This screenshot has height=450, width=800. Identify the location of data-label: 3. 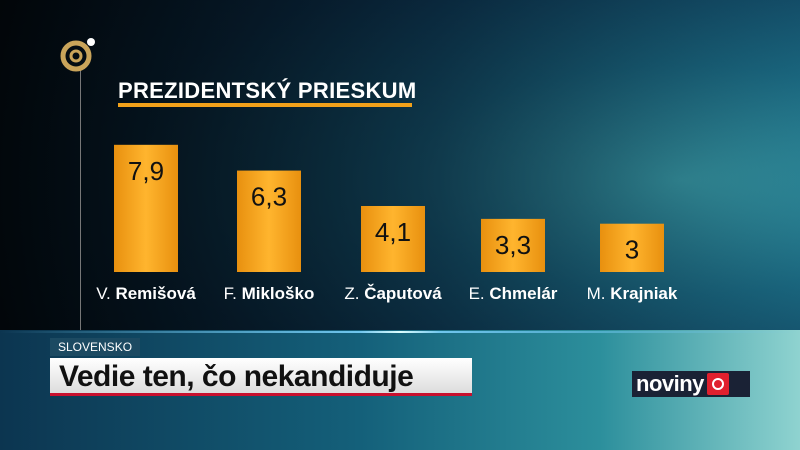
(632, 250).